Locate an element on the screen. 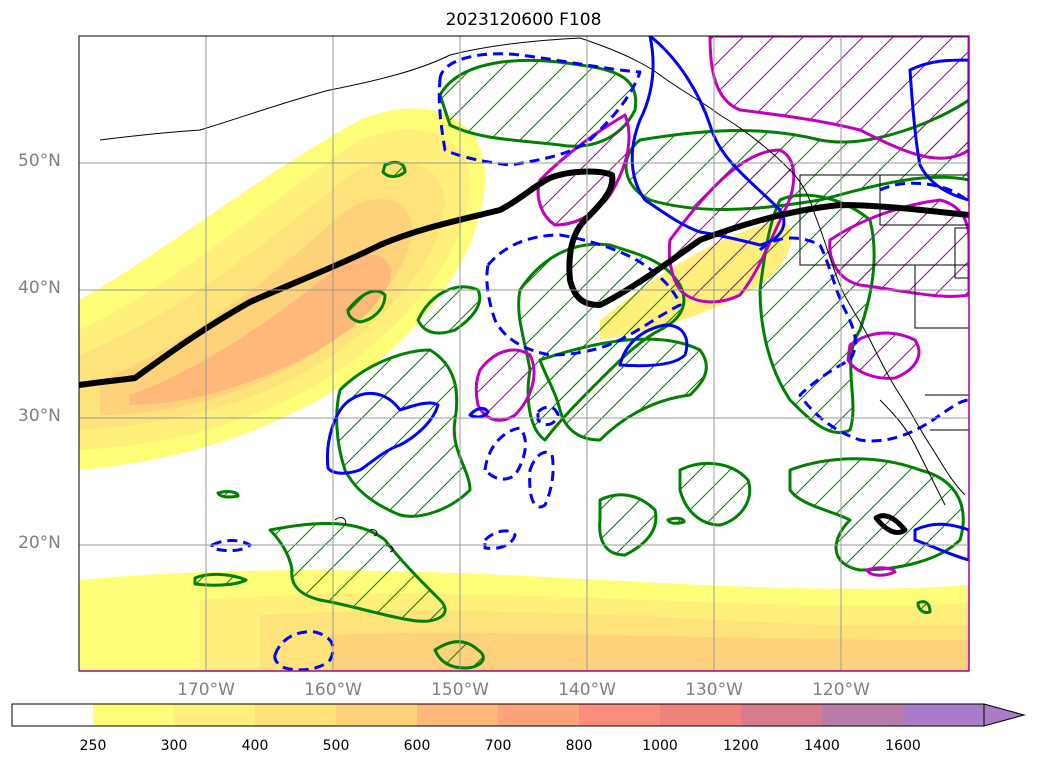 This screenshot has height=765, width=1047. colorbar-tick-label: 300 is located at coordinates (174, 746).